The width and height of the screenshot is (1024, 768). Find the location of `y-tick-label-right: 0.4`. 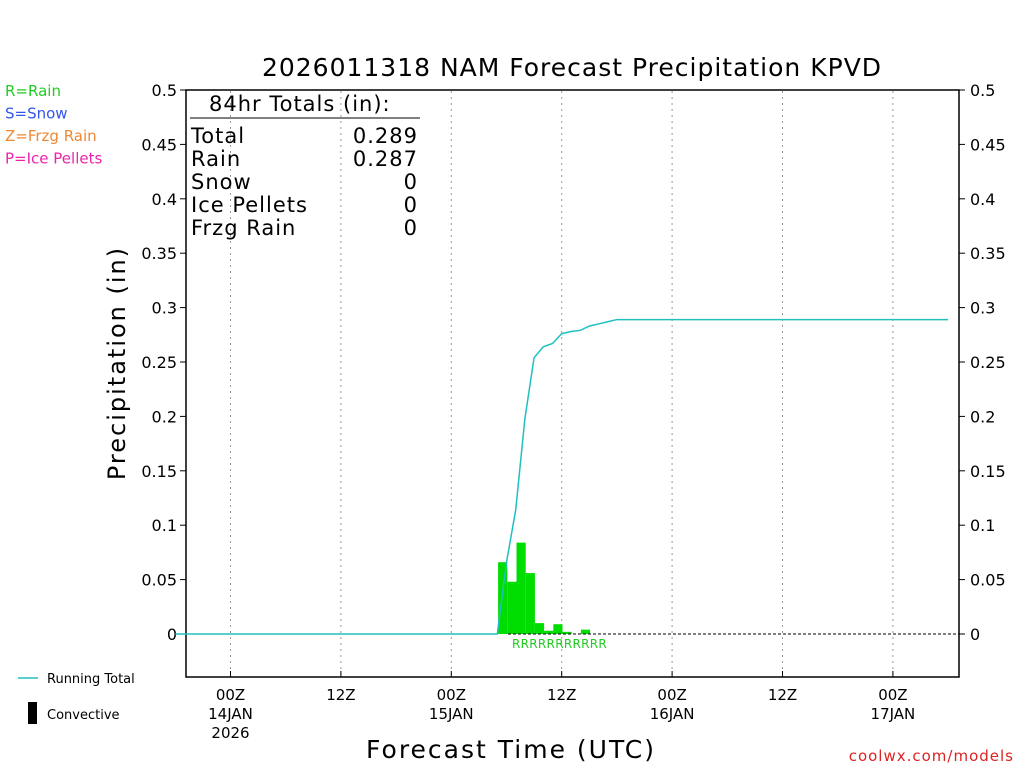

y-tick-label-right: 0.4 is located at coordinates (982, 199).